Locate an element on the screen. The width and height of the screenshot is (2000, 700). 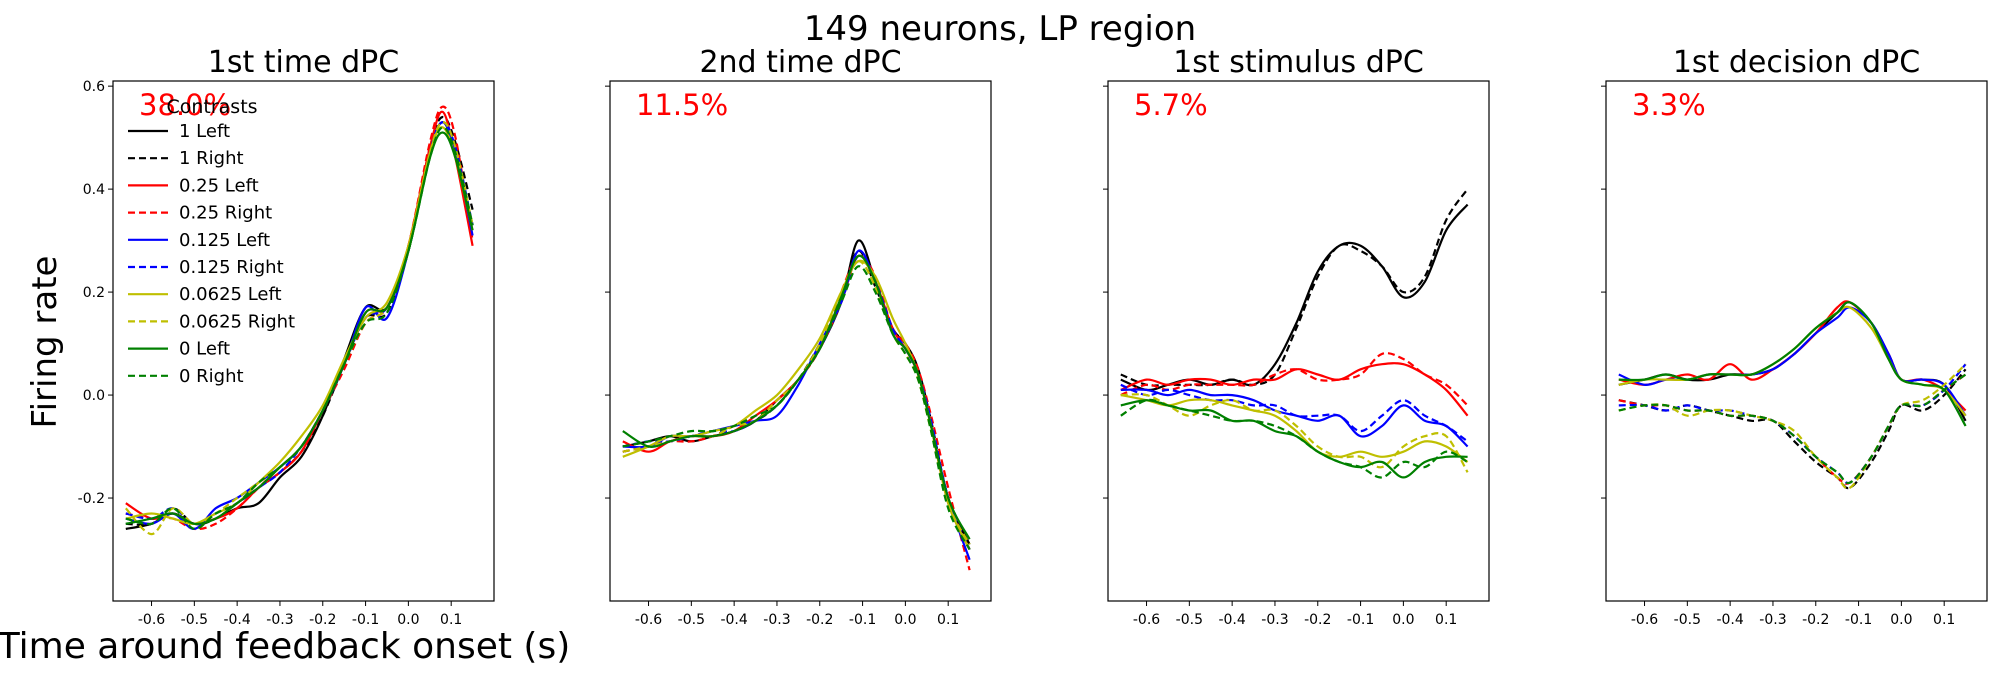
y-tick-label: 0.2 is located at coordinates (94, 293).